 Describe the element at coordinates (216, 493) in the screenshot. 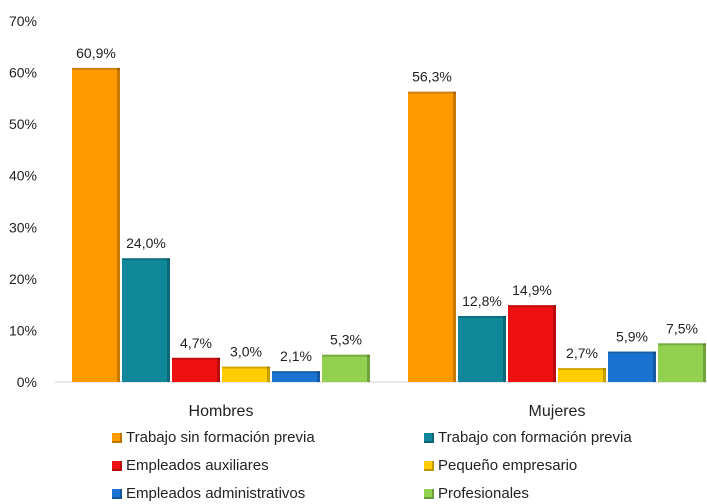

I see `legend-label: Empleados administrativos` at that location.